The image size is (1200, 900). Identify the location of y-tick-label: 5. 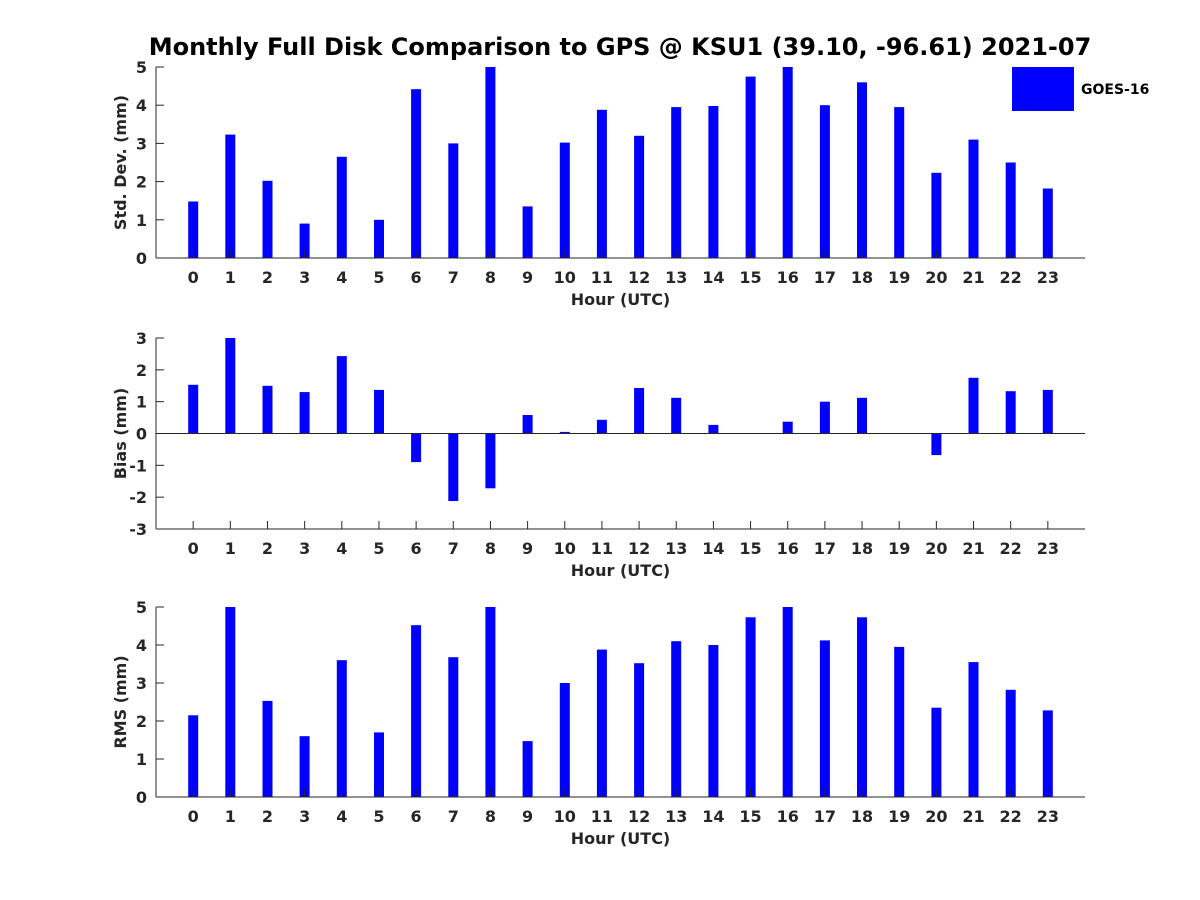
(141, 607).